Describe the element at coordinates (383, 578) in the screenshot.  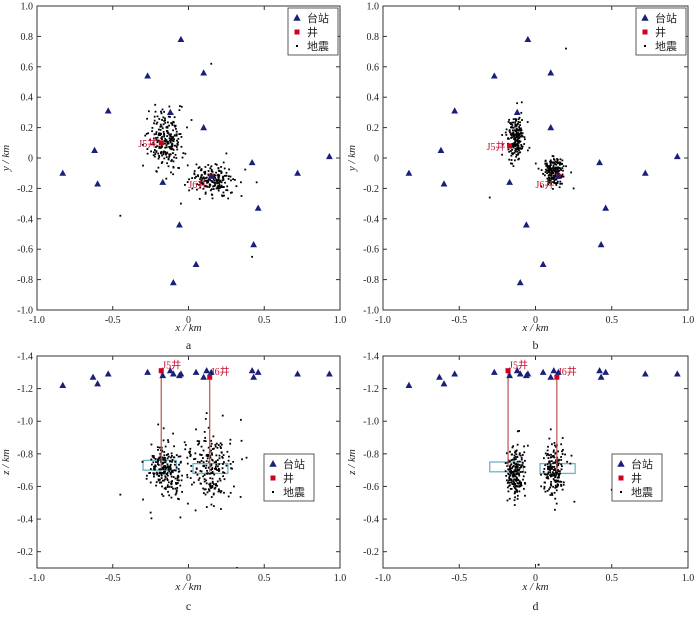
I see `x-tick-label: -1.0` at that location.